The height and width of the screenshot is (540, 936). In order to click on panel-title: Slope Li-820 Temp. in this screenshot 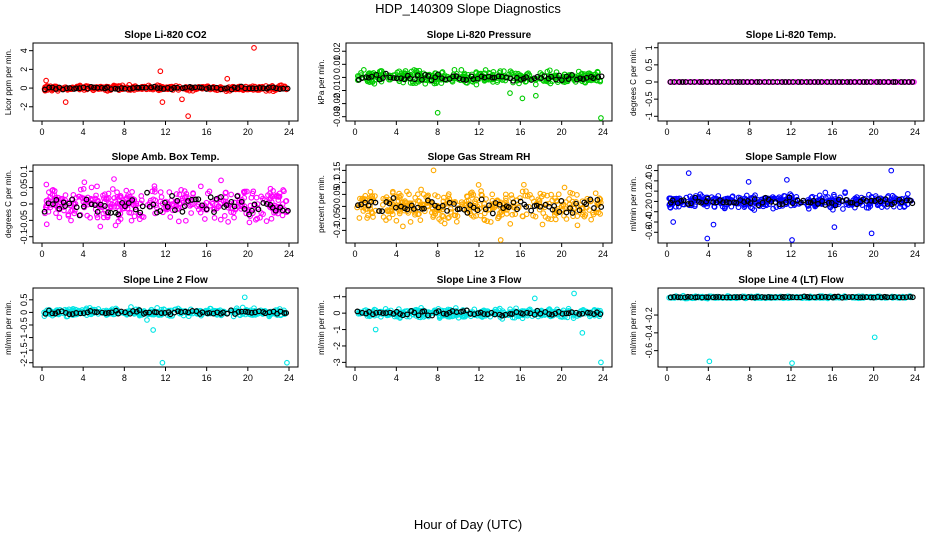, I will do `click(791, 35)`.